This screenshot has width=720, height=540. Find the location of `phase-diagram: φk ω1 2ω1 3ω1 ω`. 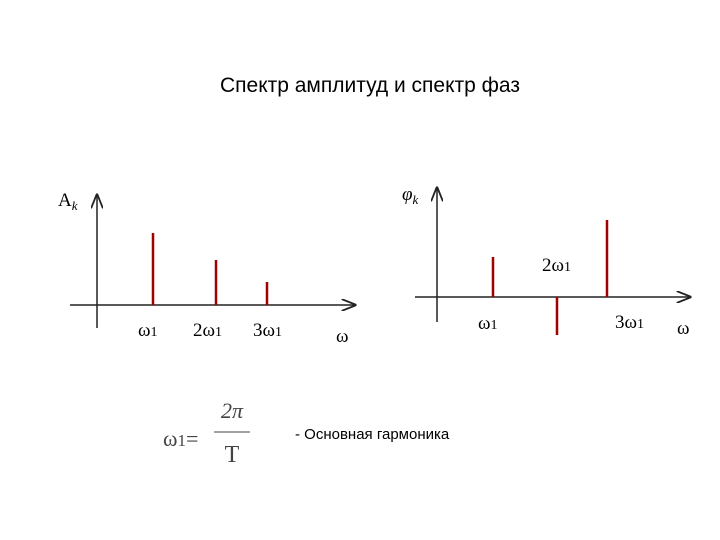

phase-diagram: φk ω1 2ω1 3ω1 ω is located at coordinates (546, 261).